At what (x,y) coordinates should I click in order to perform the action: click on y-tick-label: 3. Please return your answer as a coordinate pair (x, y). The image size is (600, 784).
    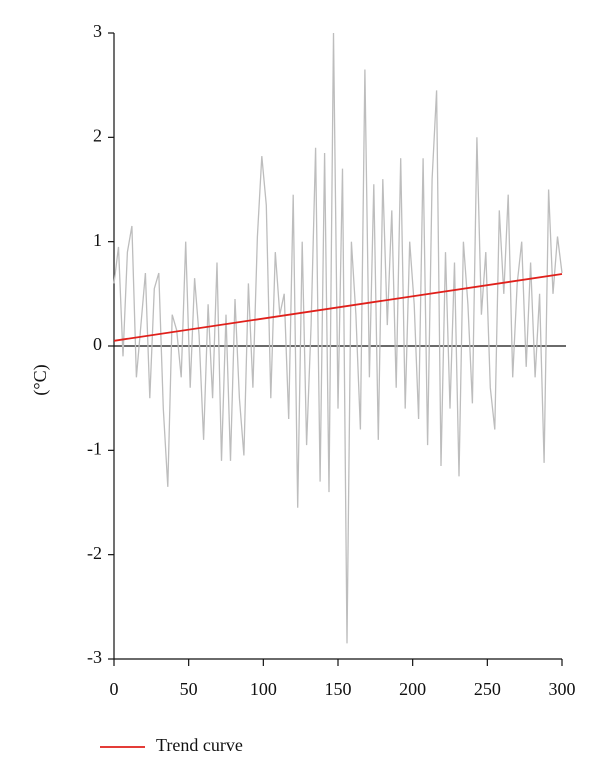
    Looking at the image, I should click on (97, 31).